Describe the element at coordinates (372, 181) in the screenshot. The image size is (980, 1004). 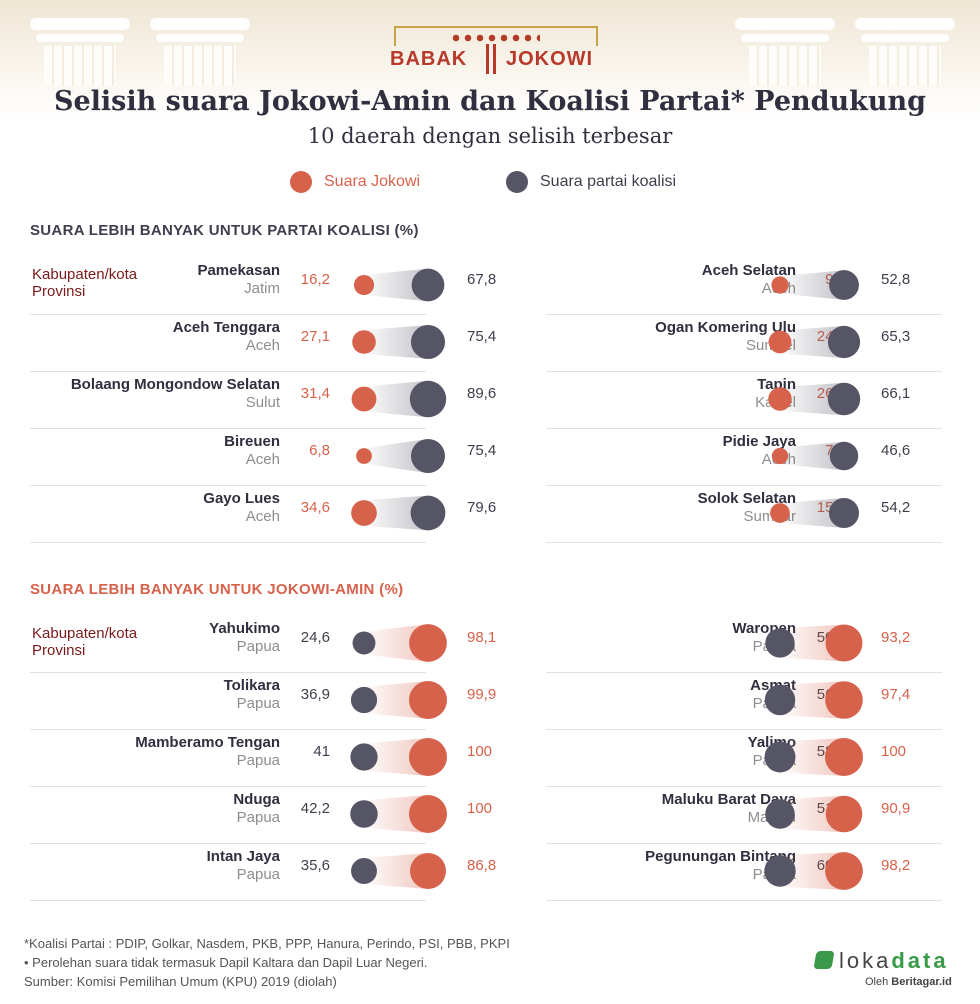
I see `legend-label-jokowi: Suara Jokowi` at that location.